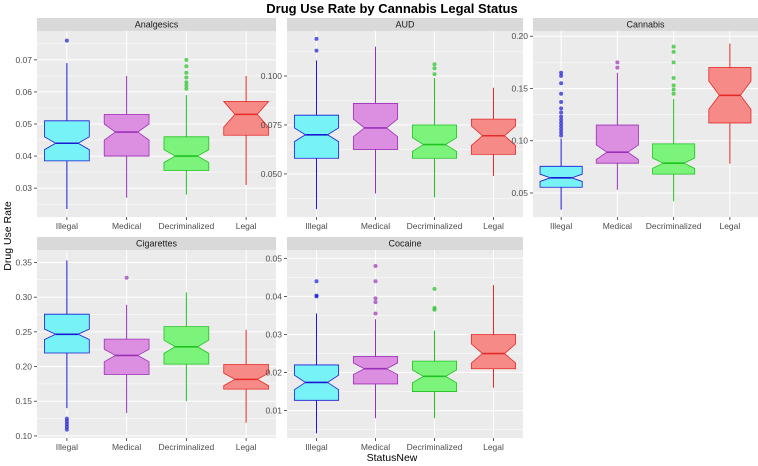 This screenshot has height=466, width=758. What do you see at coordinates (23, 60) in the screenshot?
I see `y-tick-label: 0.07` at bounding box center [23, 60].